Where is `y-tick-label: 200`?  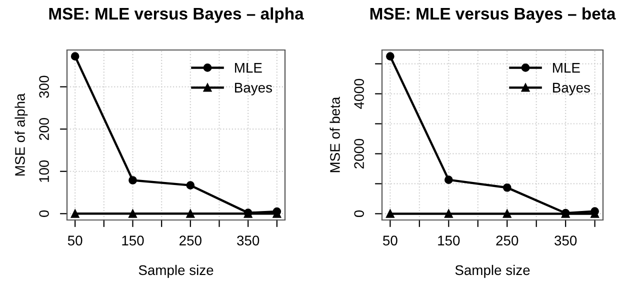
y-tick-label: 200 is located at coordinates (44, 129).